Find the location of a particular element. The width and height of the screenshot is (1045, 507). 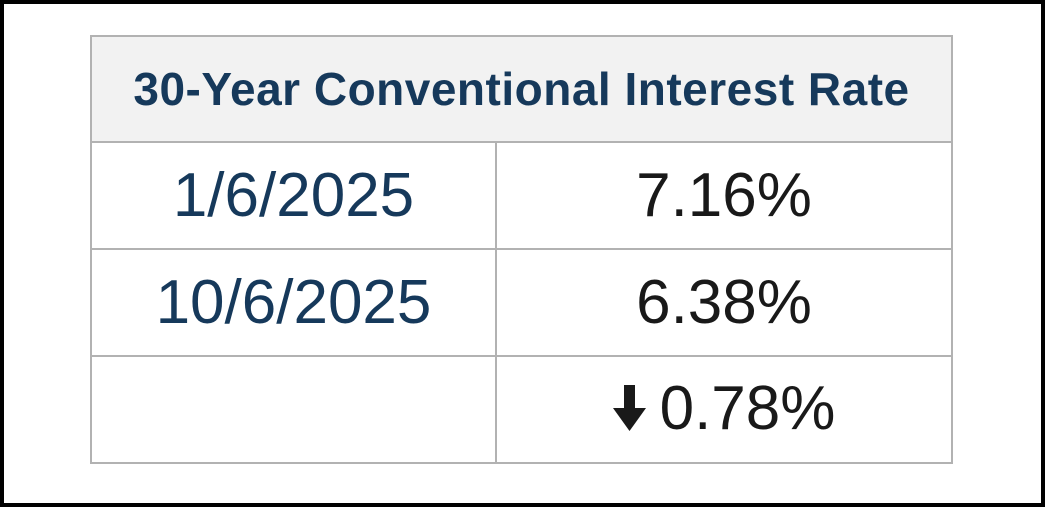

date-cell: 1/6/2025 is located at coordinates (293, 195).